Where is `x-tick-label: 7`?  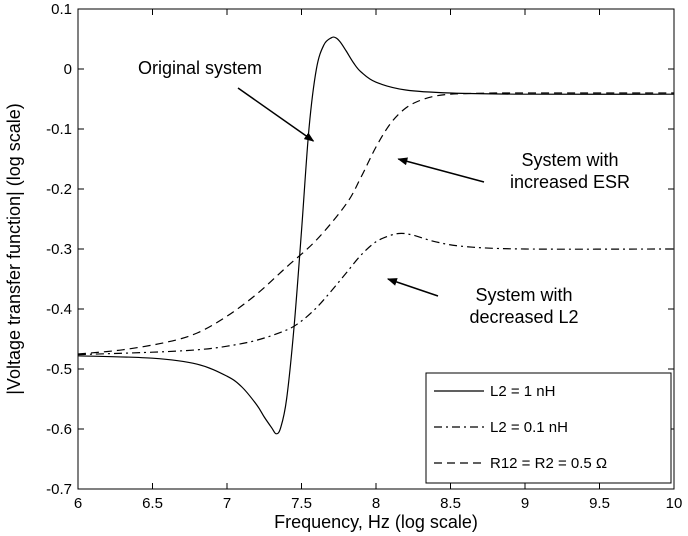 x-tick-label: 7 is located at coordinates (227, 503).